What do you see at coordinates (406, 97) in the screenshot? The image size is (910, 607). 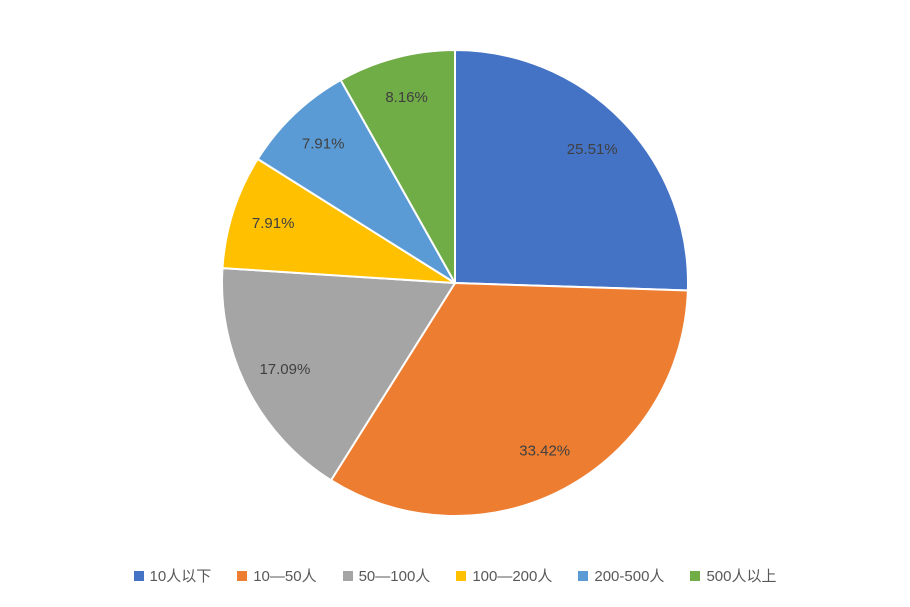 I see `slice-value-label-6: 8.16%` at bounding box center [406, 97].